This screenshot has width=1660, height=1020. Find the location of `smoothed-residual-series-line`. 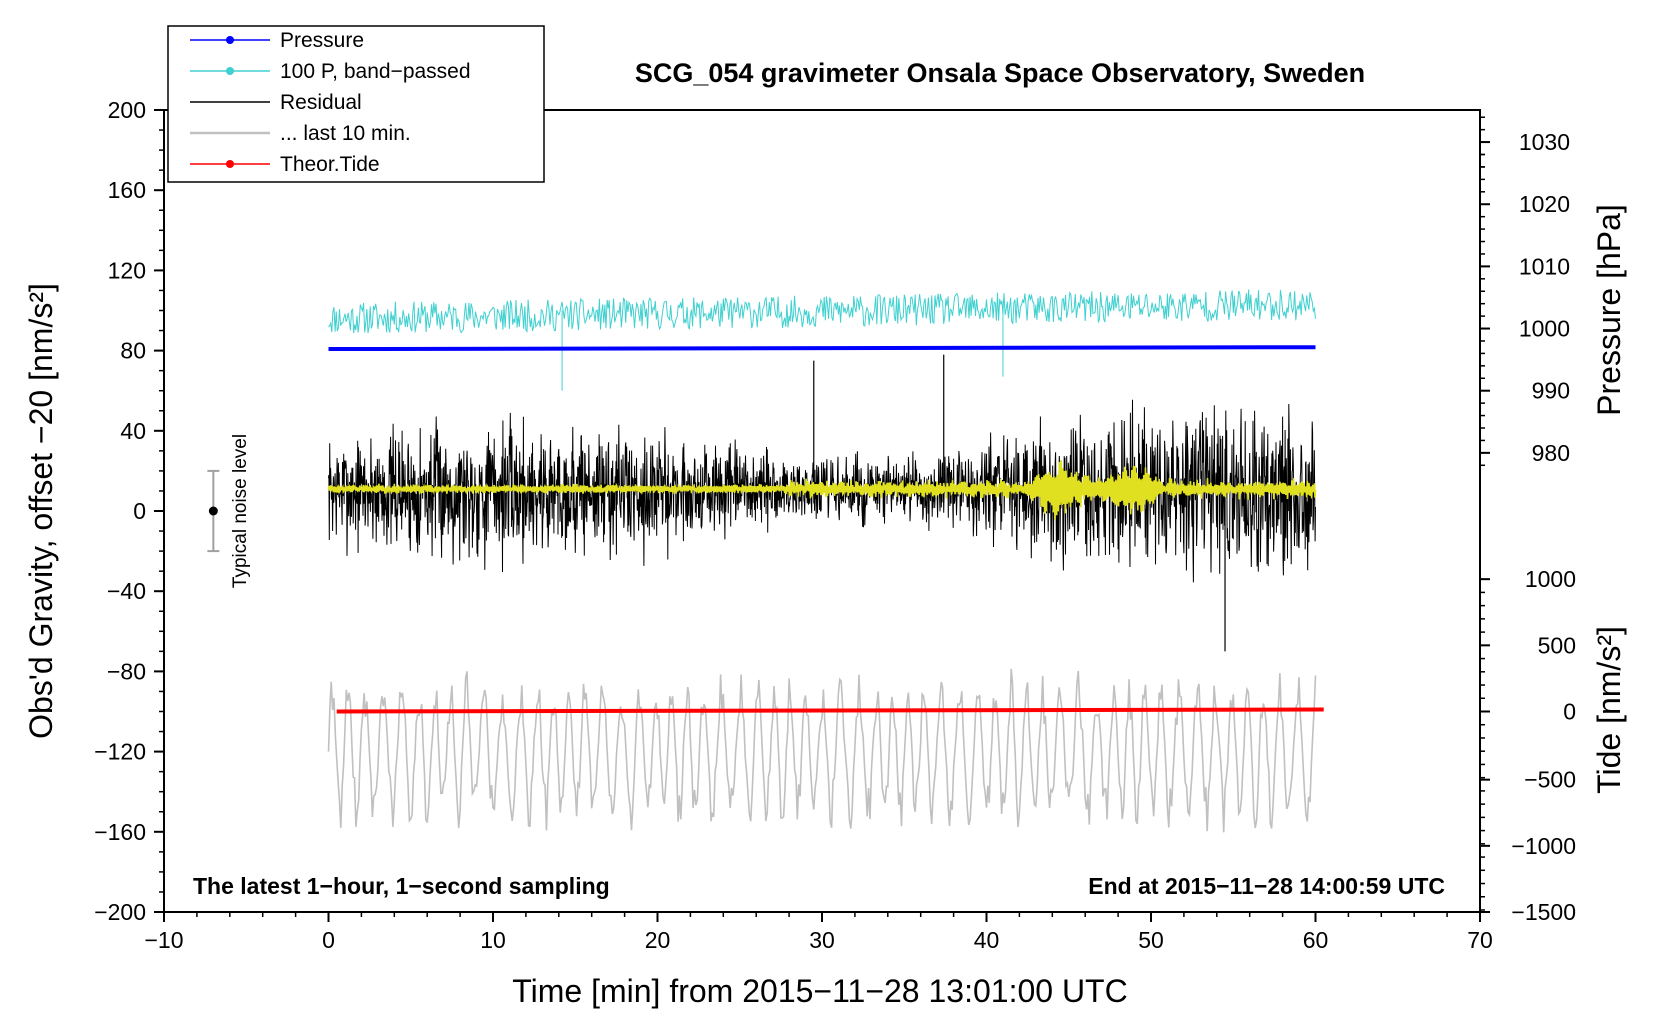

smoothed-residual-series-line is located at coordinates (822, 490).